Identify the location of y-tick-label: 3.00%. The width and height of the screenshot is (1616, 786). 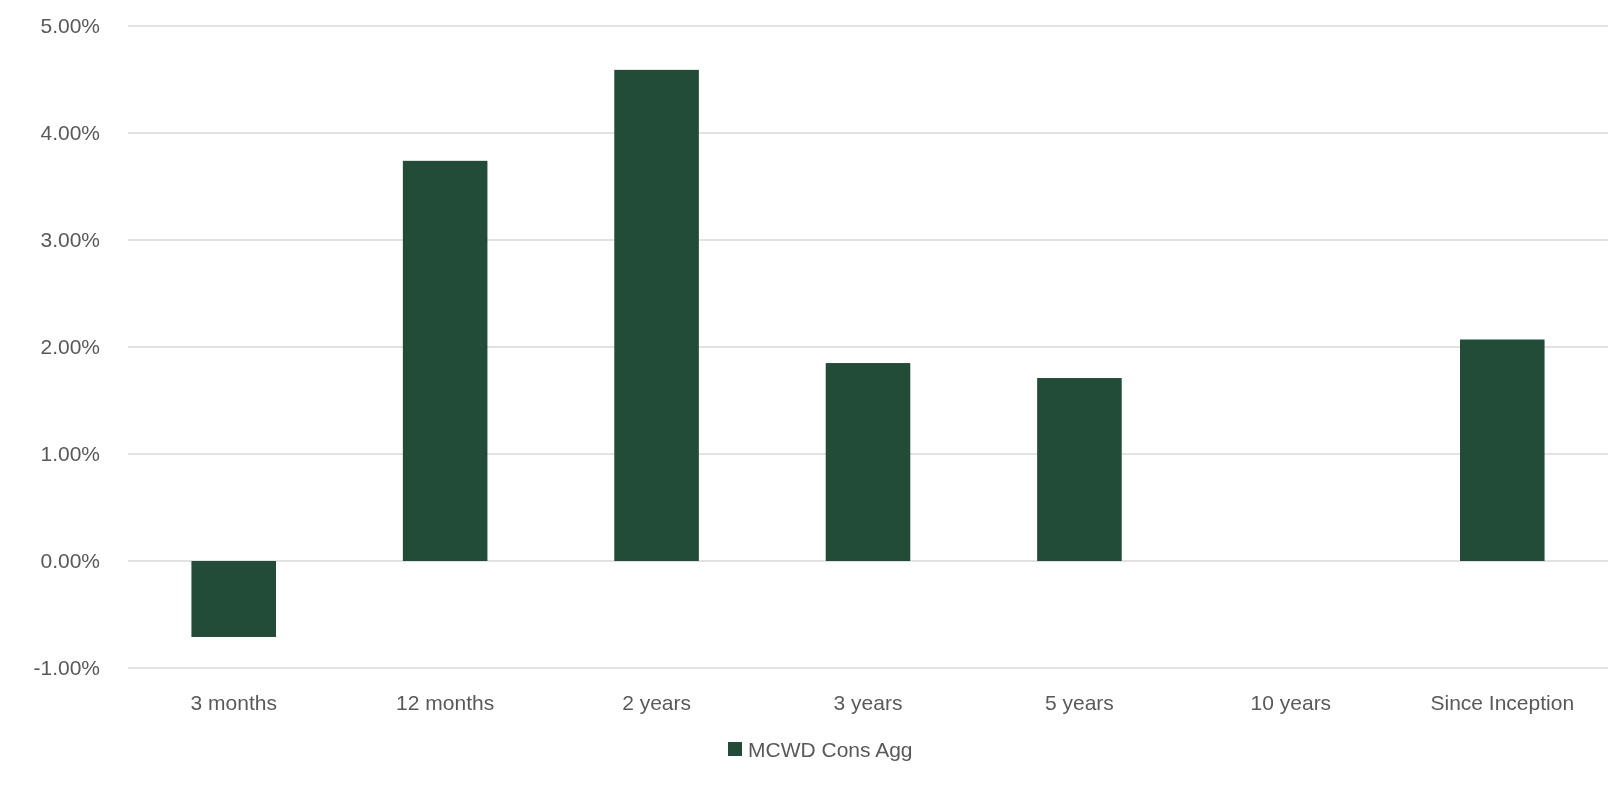
(70, 240).